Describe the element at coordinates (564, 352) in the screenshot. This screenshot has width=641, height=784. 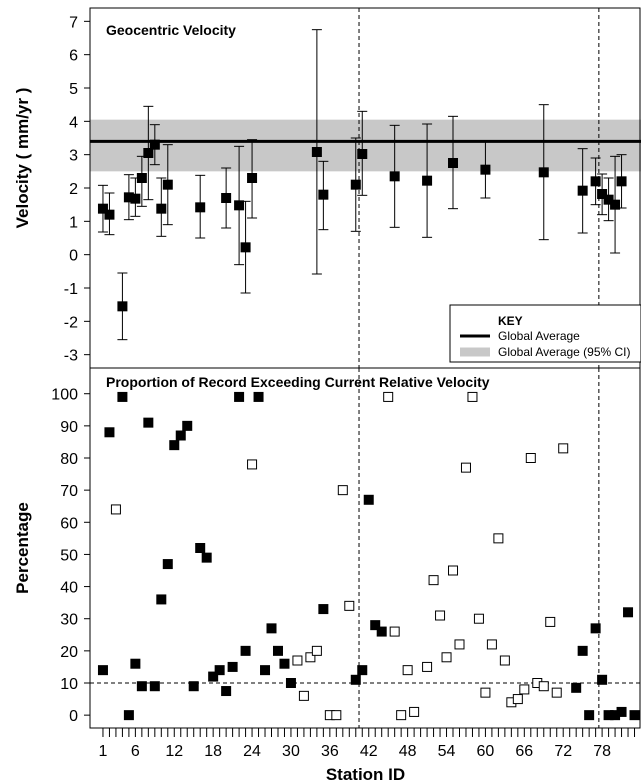
I see `legend-item-global-average-ci: Global Average (95% CI)` at that location.